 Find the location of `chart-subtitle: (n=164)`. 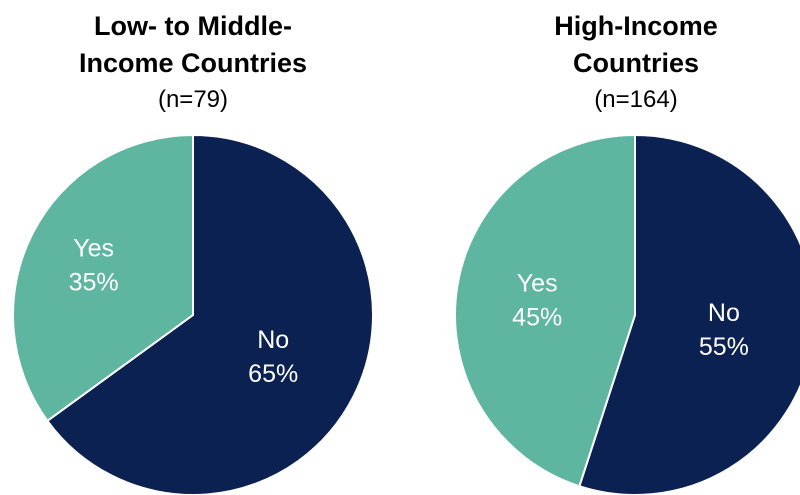

chart-subtitle: (n=164) is located at coordinates (635, 99).